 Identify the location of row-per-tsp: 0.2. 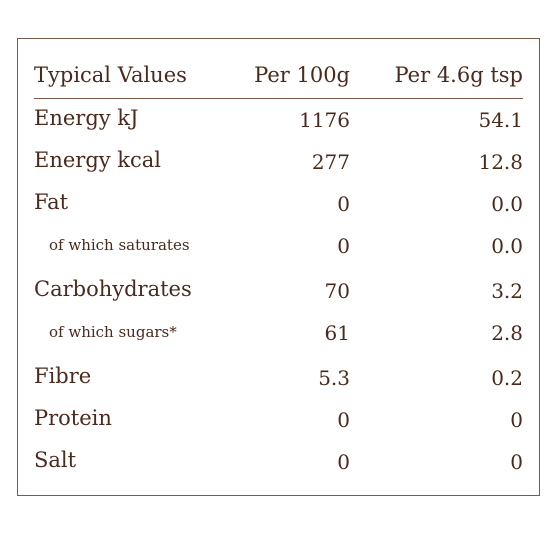
(507, 378).